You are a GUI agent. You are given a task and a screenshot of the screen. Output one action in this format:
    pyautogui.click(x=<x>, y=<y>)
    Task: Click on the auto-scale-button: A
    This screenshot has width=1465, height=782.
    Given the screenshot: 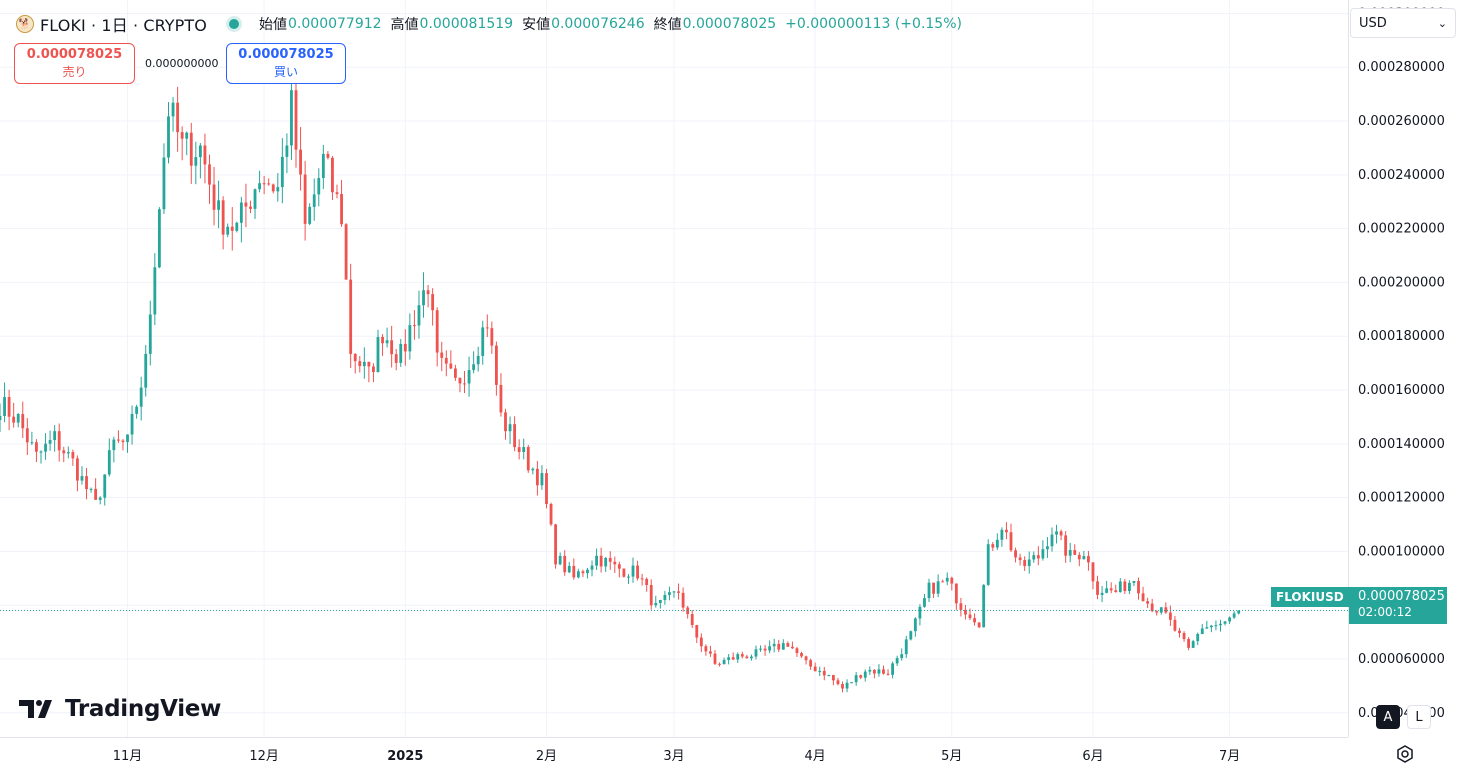 What is the action you would take?
    pyautogui.click(x=1388, y=717)
    